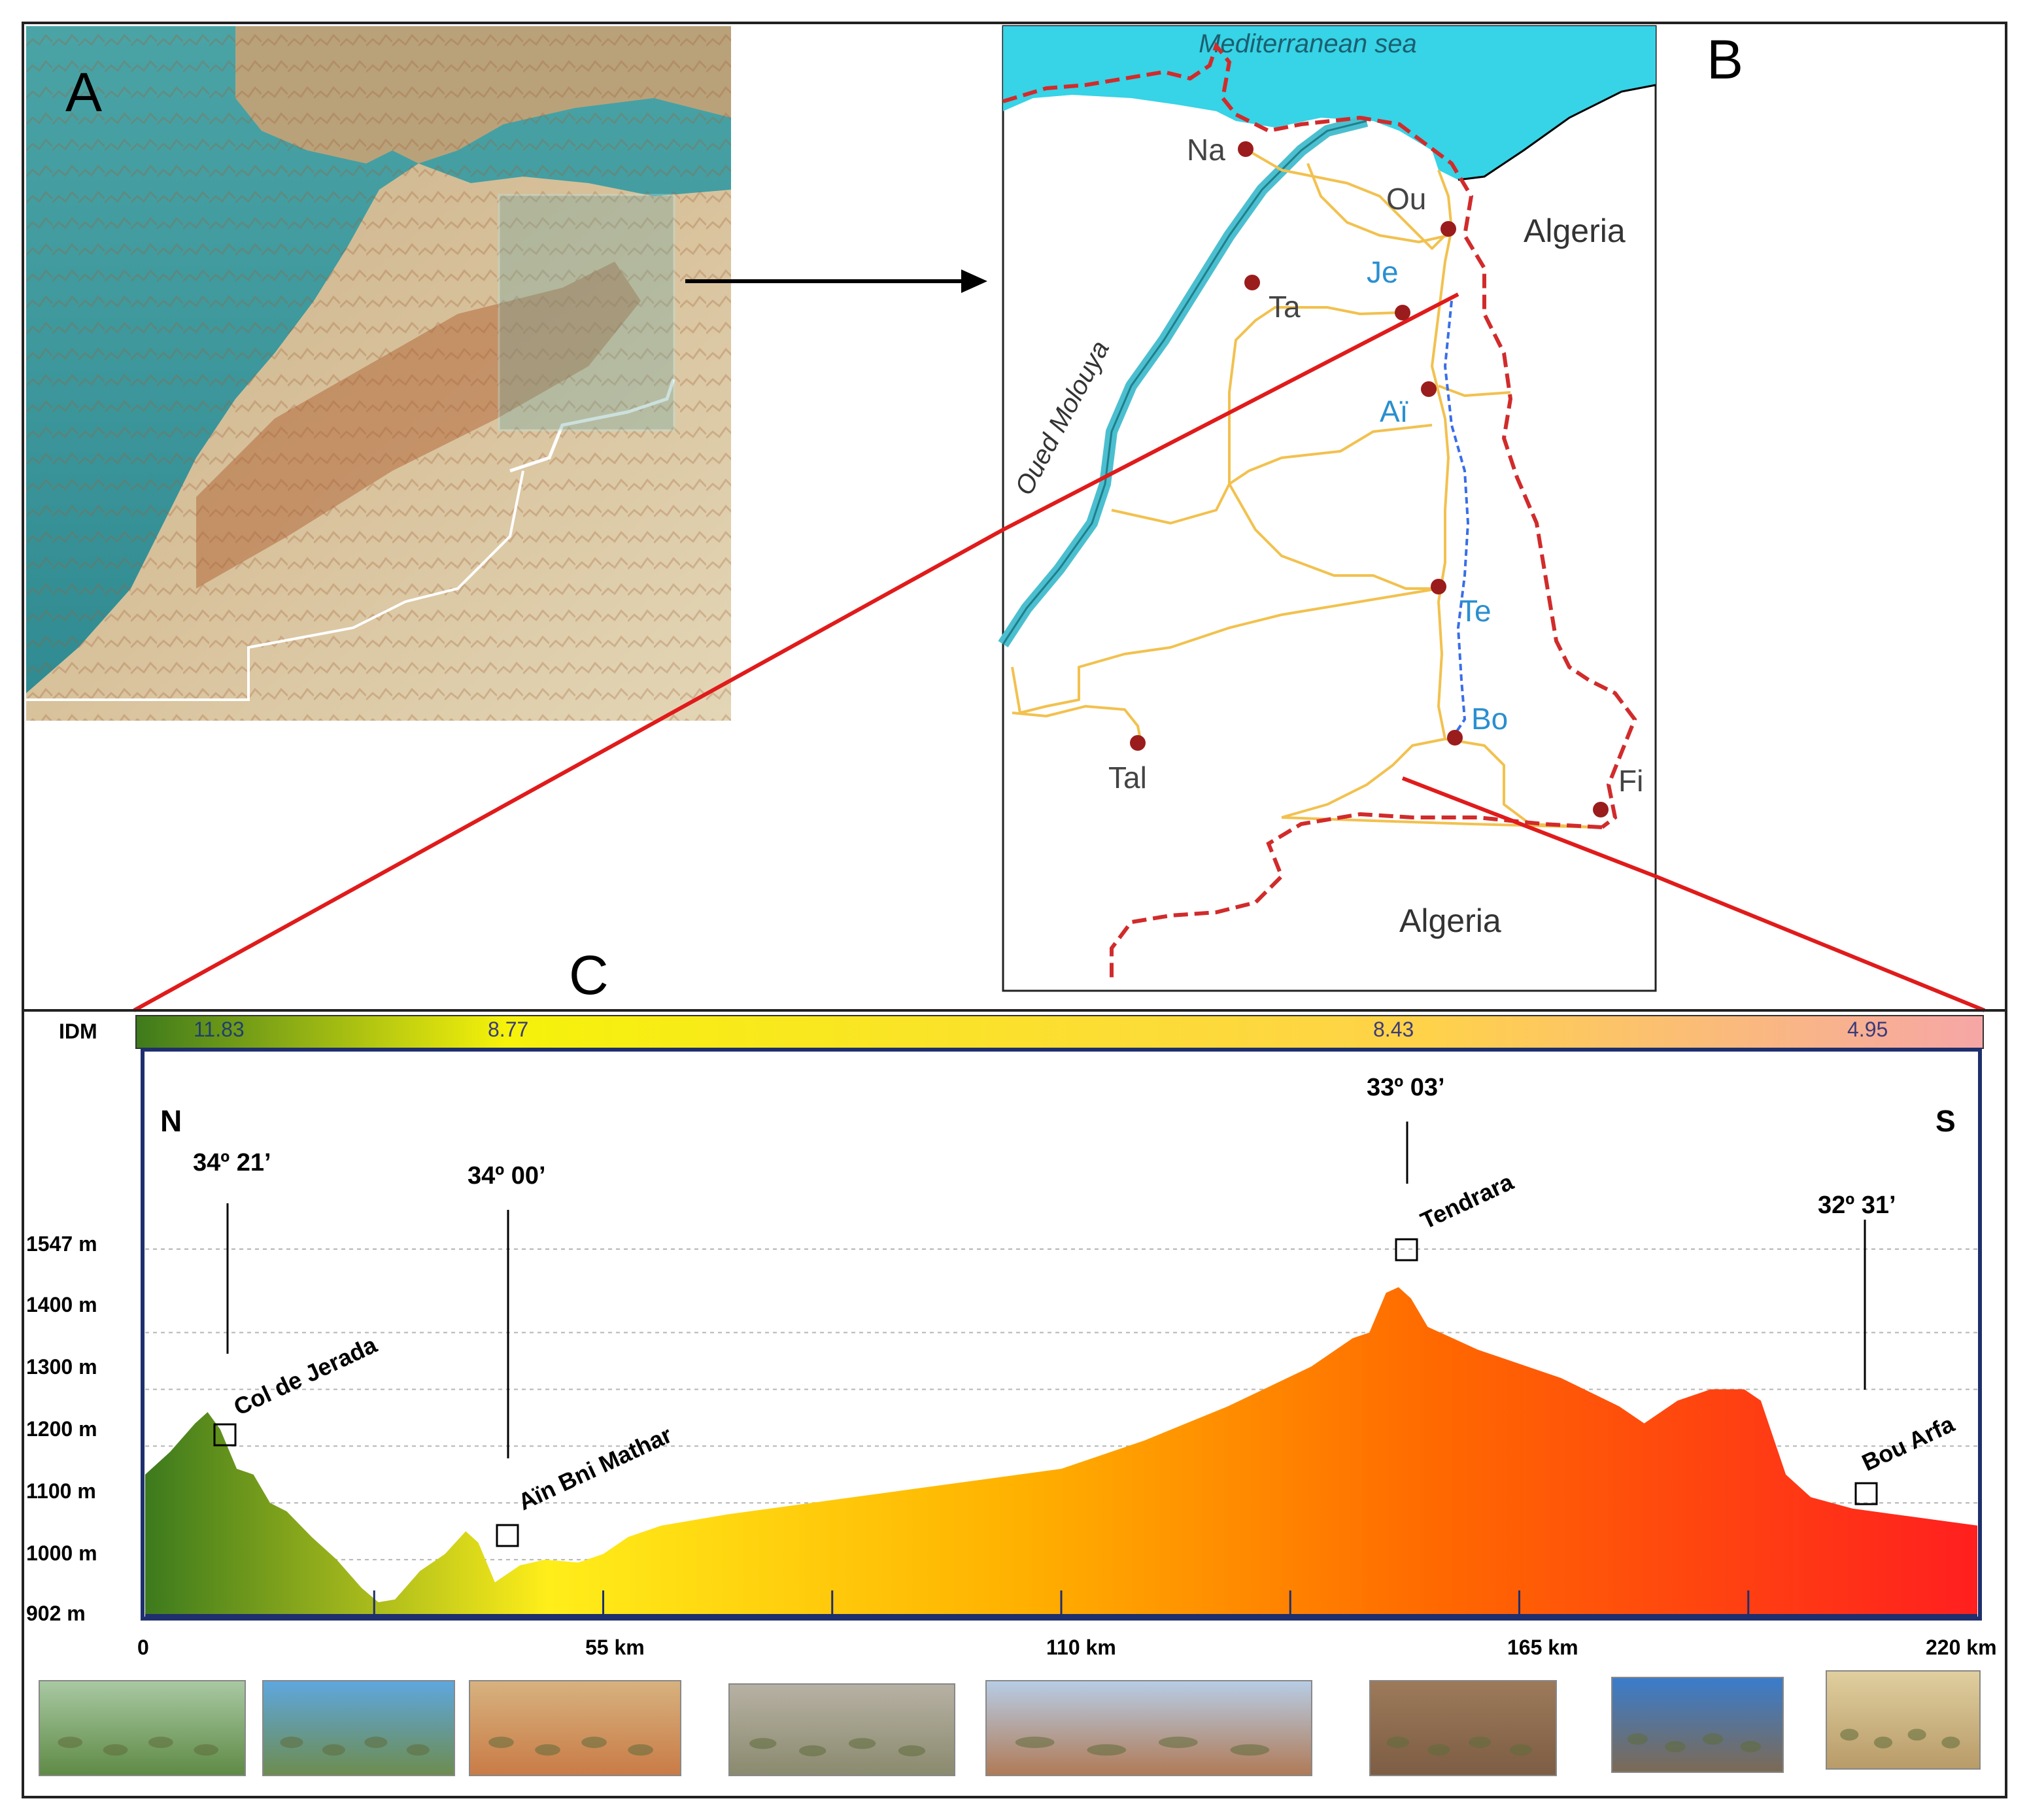 This screenshot has width=2029, height=1820. Describe the element at coordinates (62, 1367) in the screenshot. I see `y-label-1300: 1300 m` at that location.